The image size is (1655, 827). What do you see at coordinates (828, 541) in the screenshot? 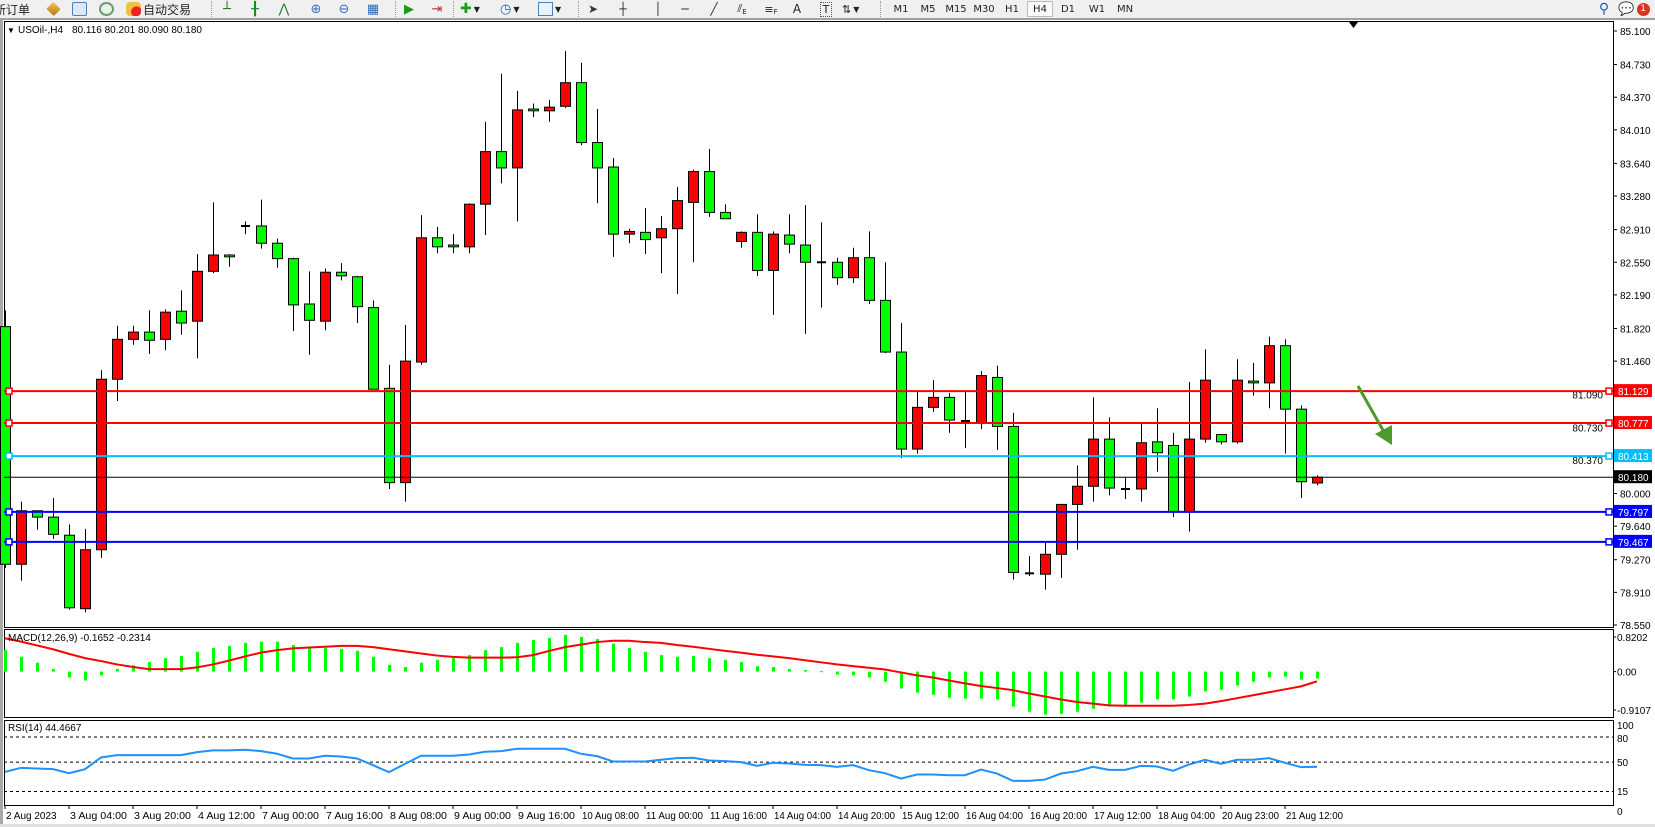
I see `level-line-support: 79.467` at bounding box center [828, 541].